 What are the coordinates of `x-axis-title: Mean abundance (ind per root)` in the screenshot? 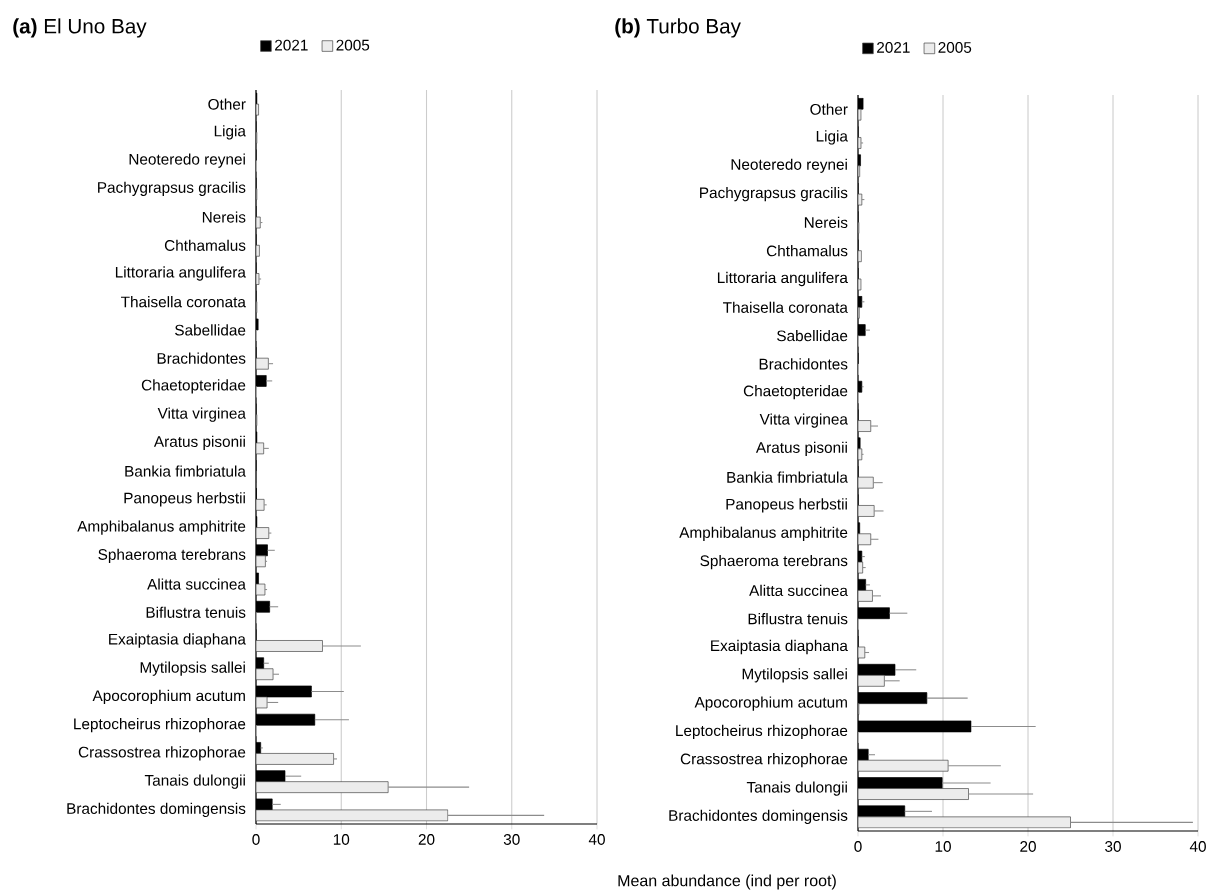 It's located at (727, 882).